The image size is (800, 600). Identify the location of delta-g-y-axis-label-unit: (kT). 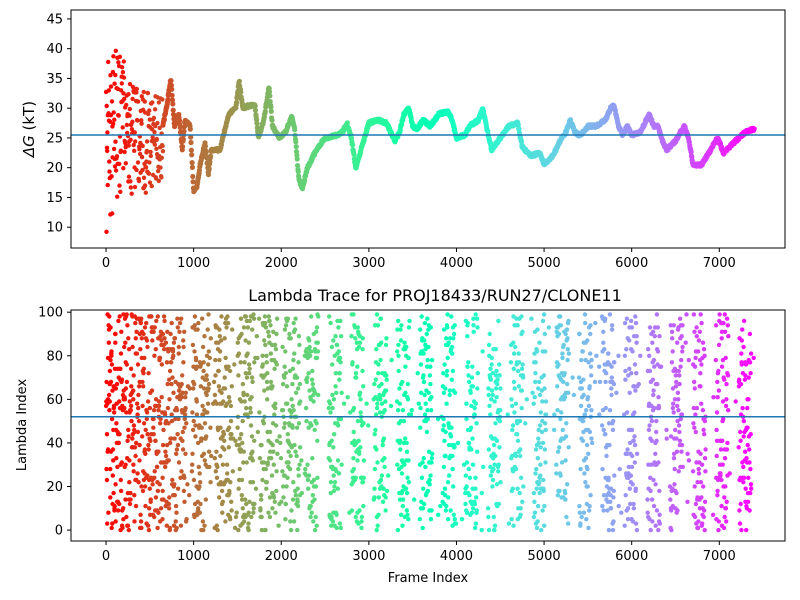
(29, 118).